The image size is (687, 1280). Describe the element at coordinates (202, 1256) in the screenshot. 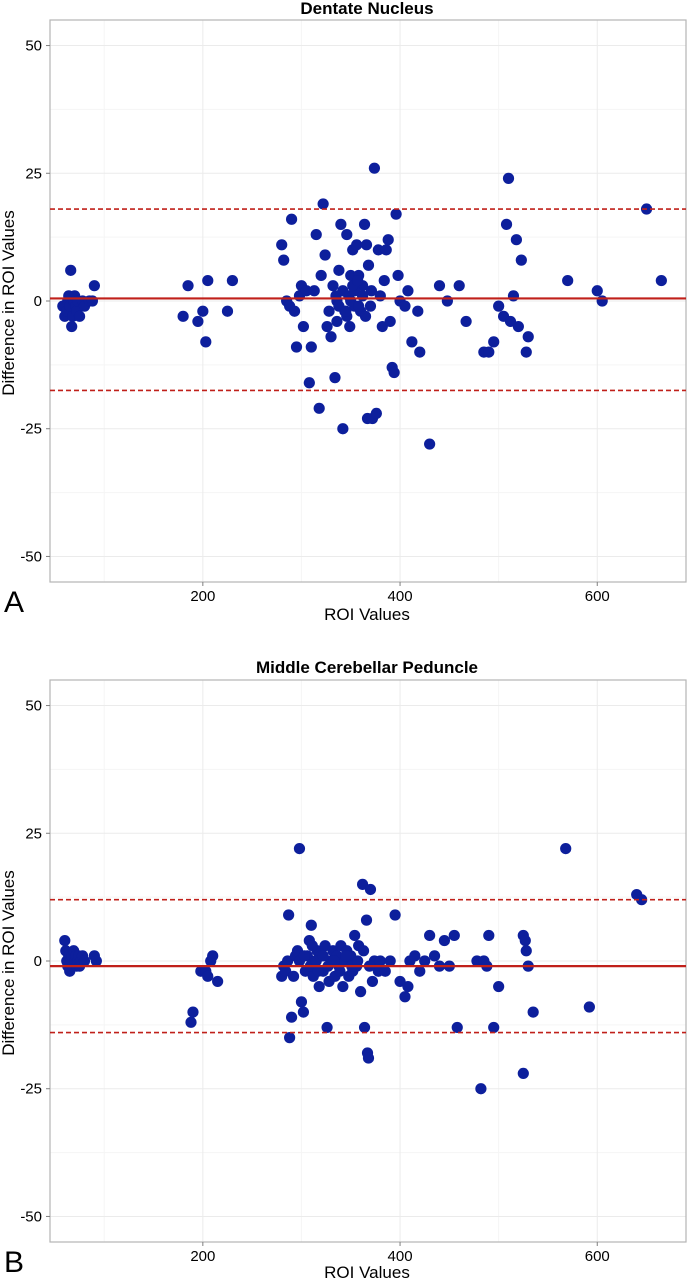

I see `x-tick-label: 200` at that location.